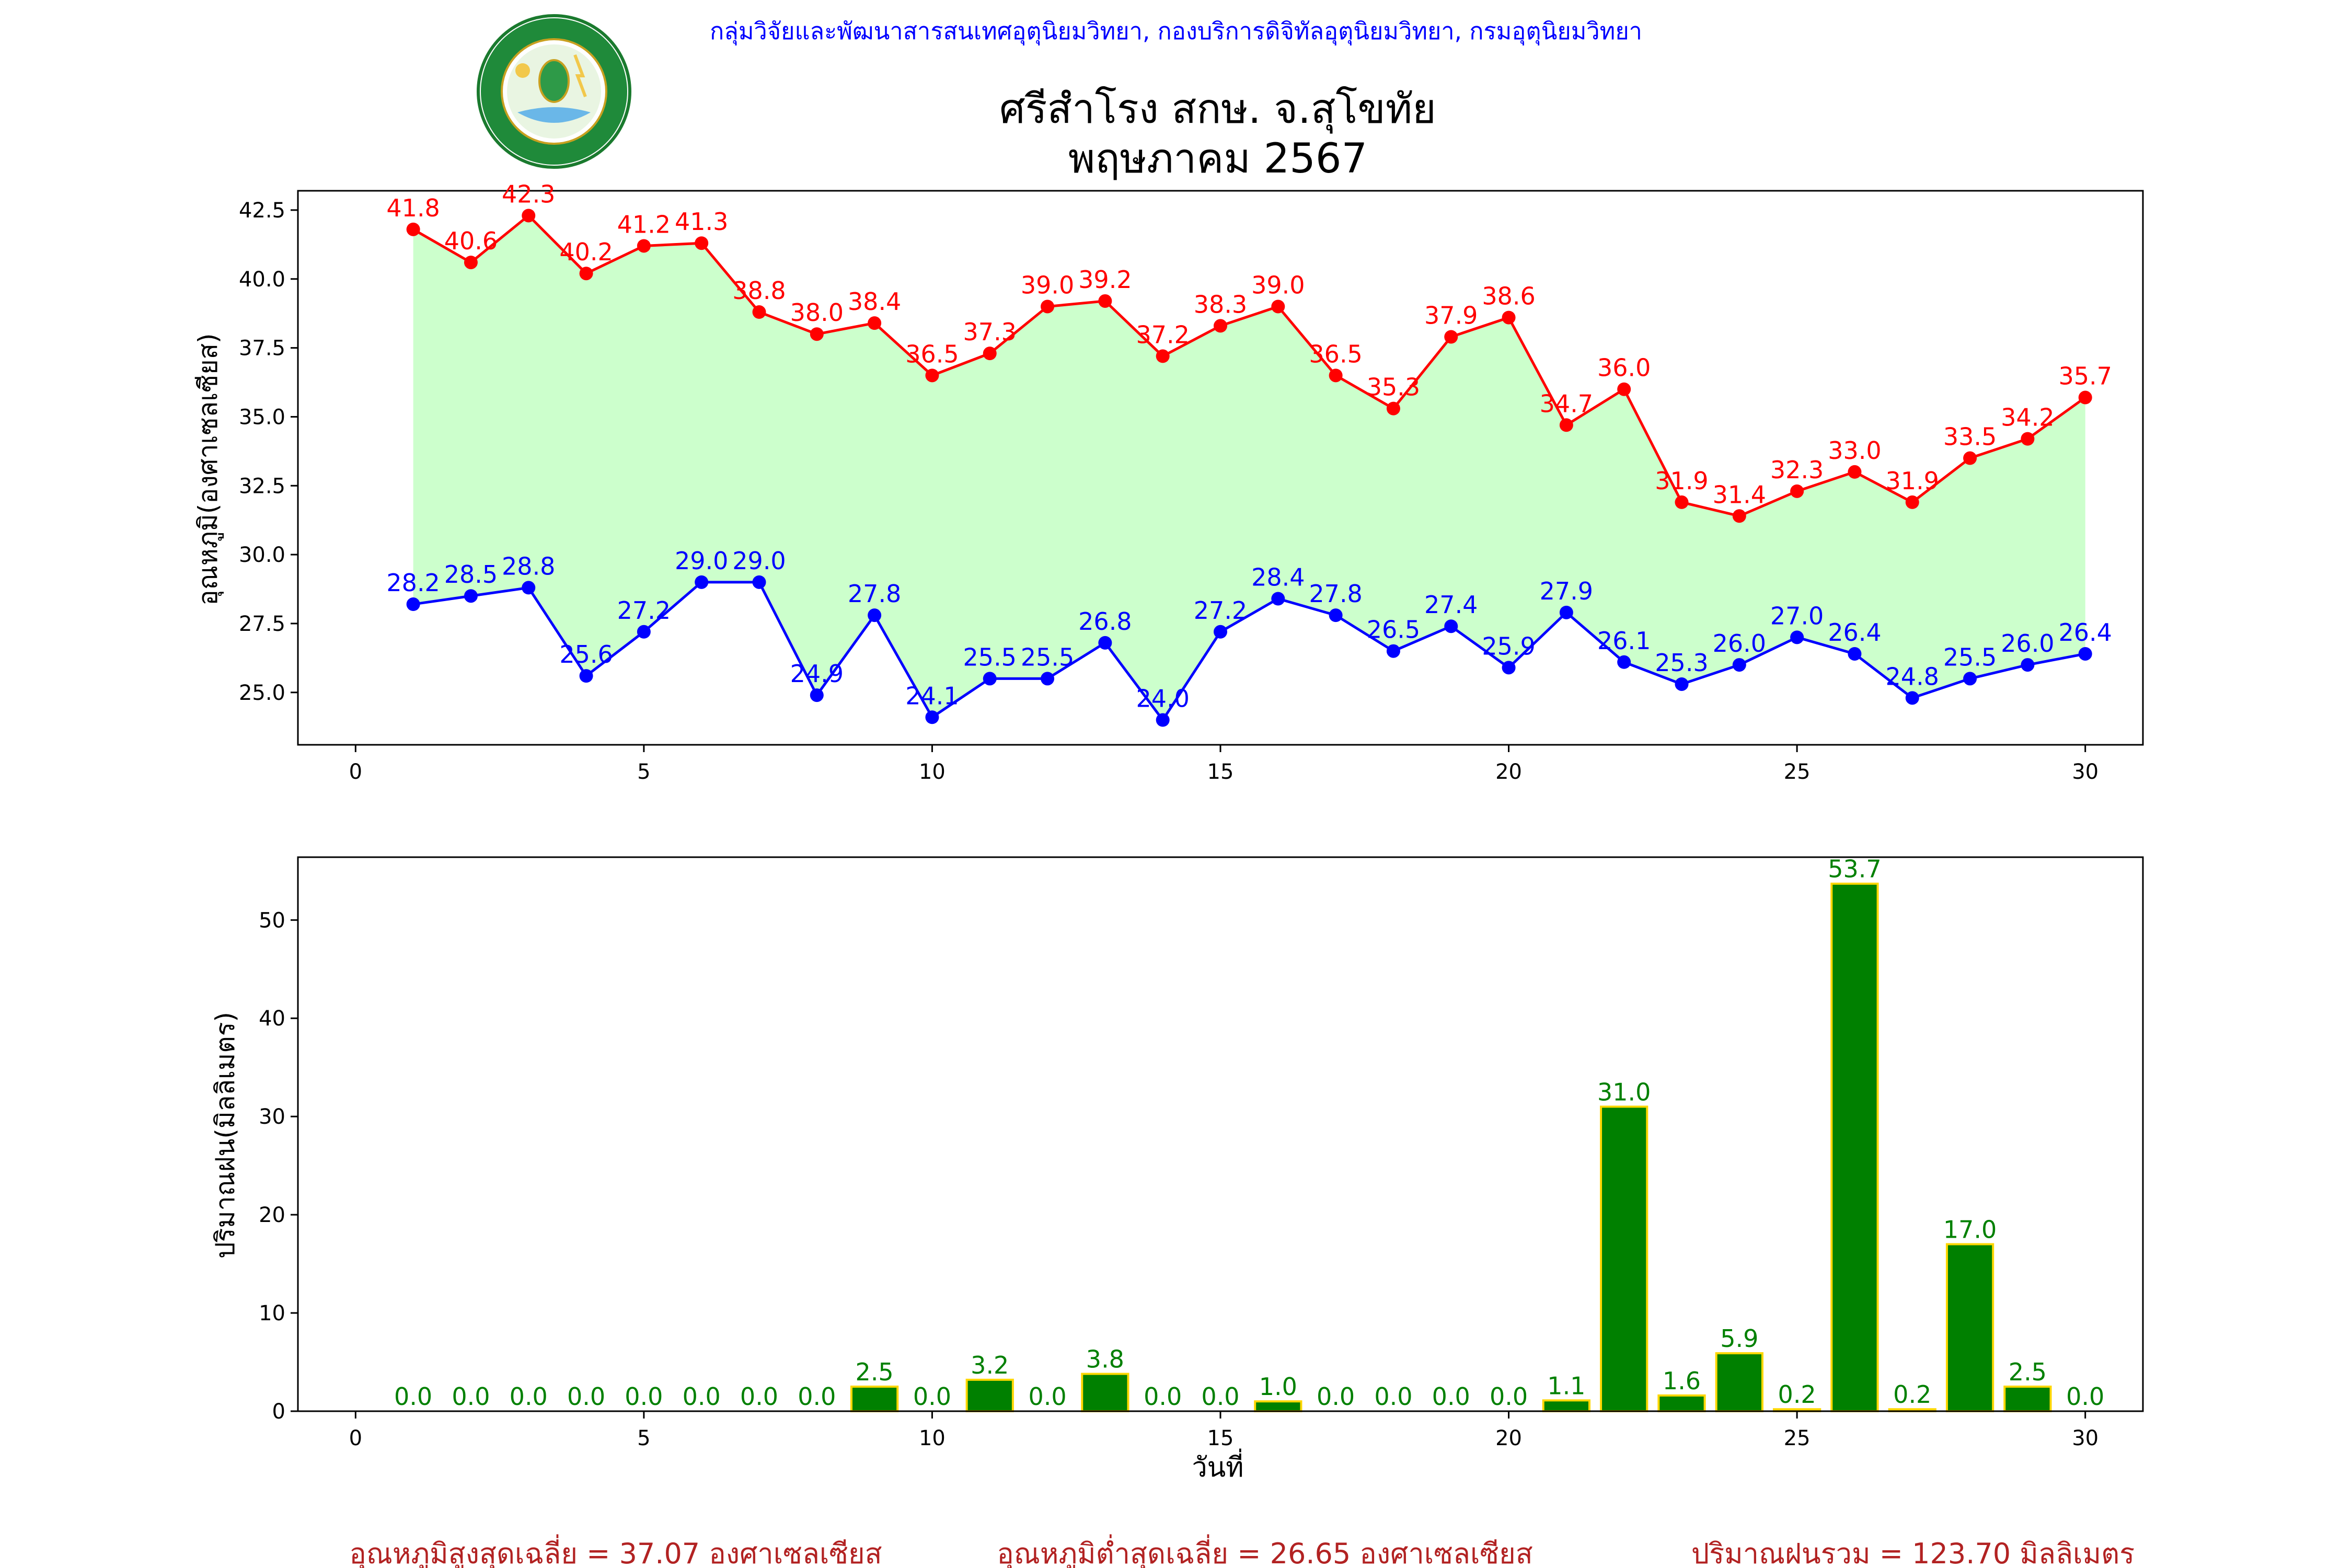 The width and height of the screenshot is (2352, 1568). What do you see at coordinates (2085, 376) in the screenshot?
I see `max-temperature-value-label: 35.7` at bounding box center [2085, 376].